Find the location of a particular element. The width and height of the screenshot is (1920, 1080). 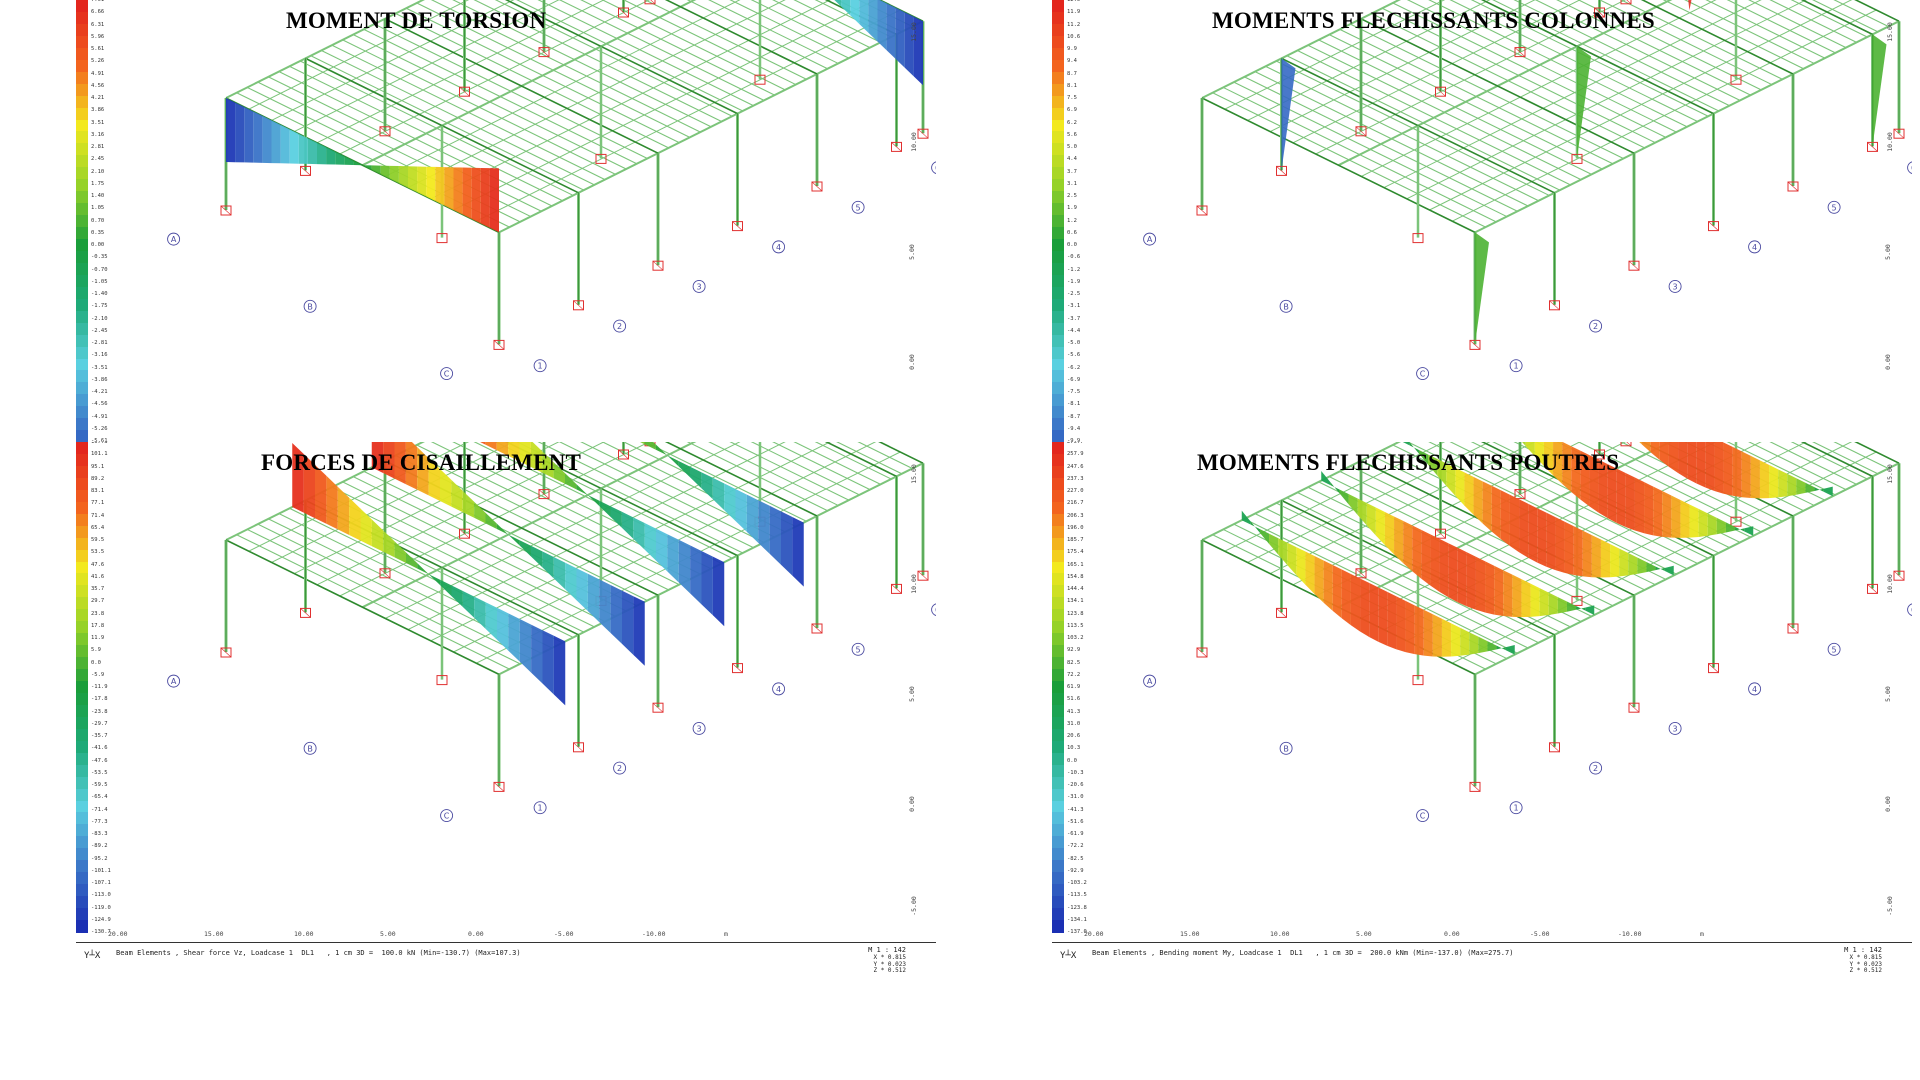

legend-tick: -47.6 is located at coordinates (99, 760).